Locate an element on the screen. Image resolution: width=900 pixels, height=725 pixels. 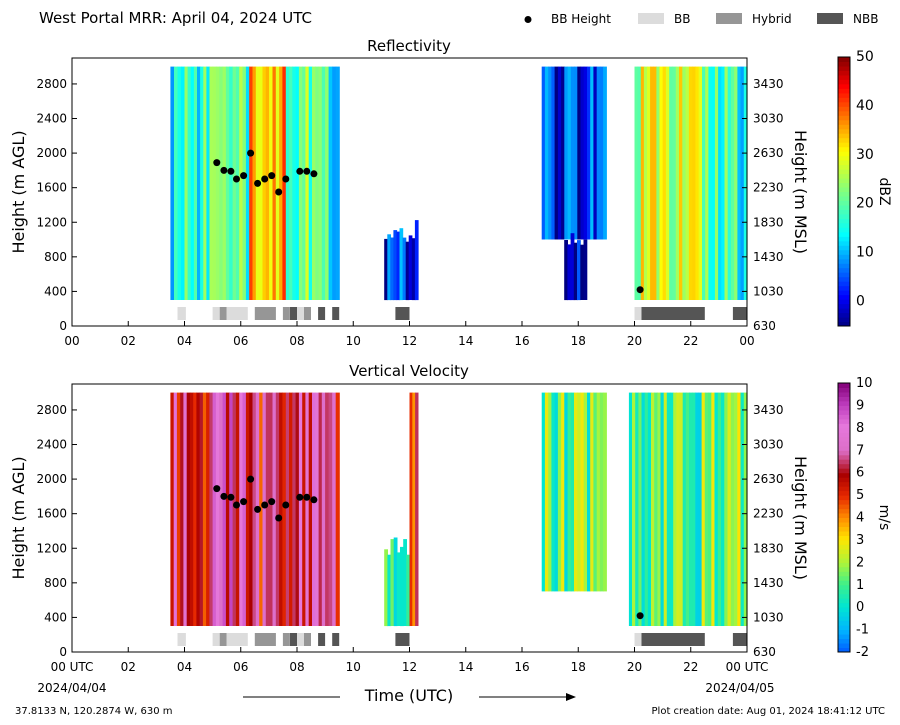
velocity-y-tick-label: 800 is located at coordinates (55, 583).